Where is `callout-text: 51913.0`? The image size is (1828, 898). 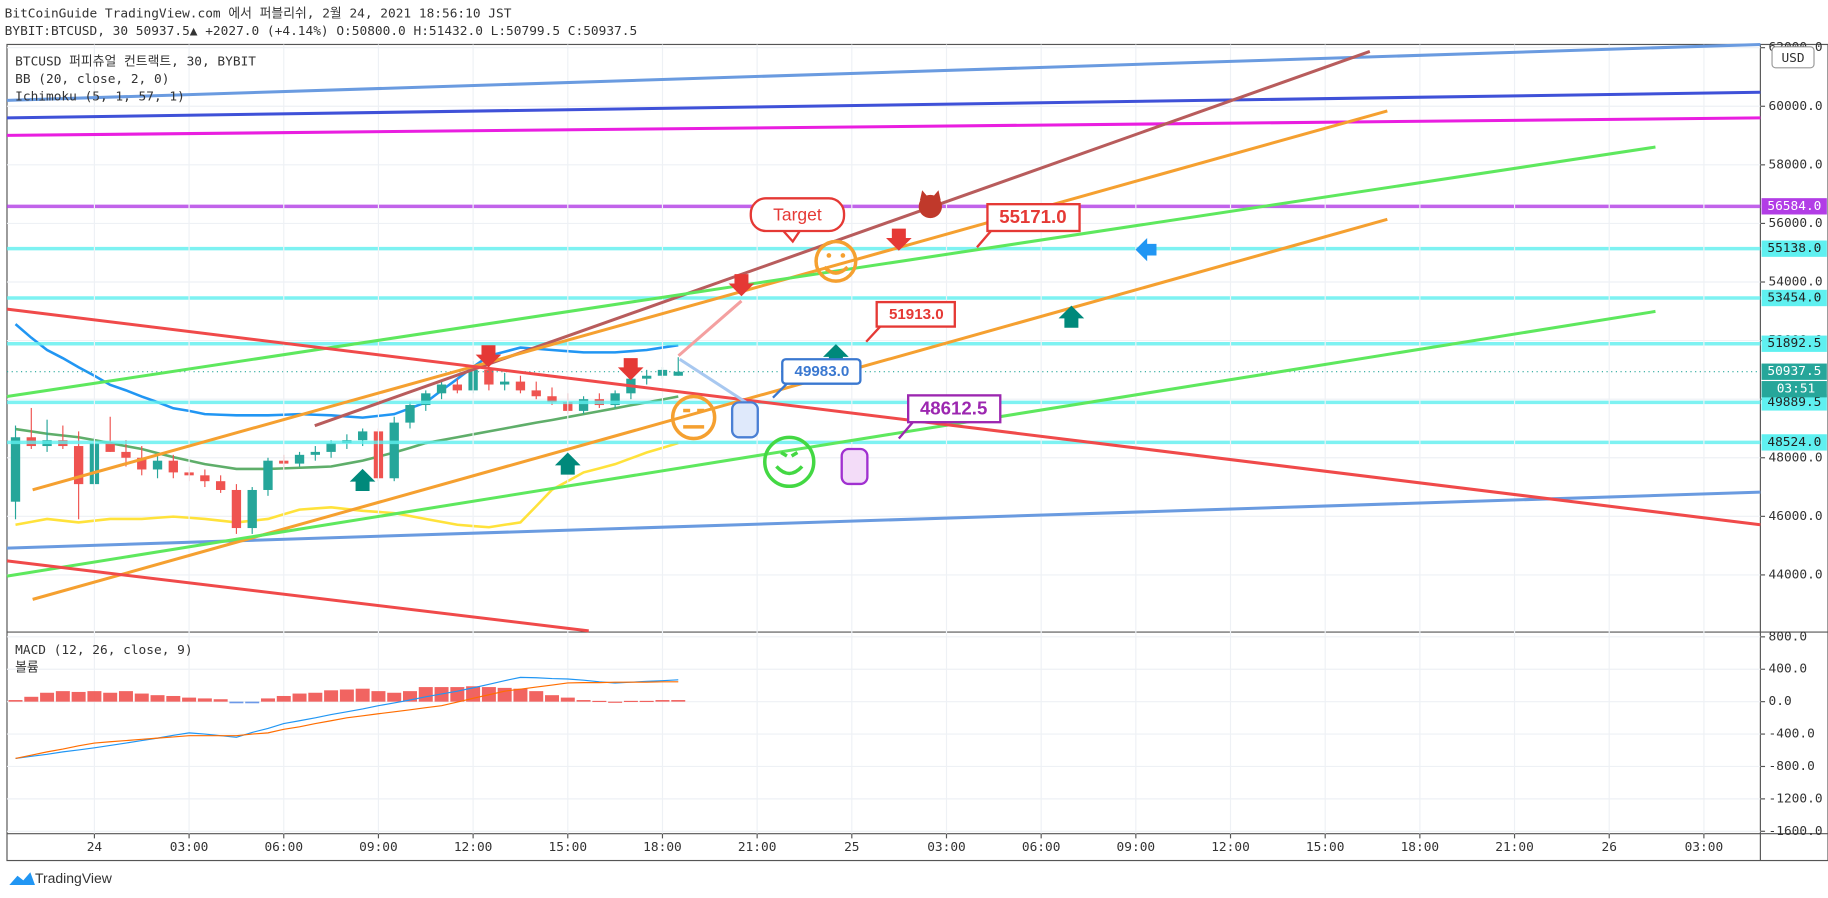
callout-text: 51913.0 is located at coordinates (916, 314).